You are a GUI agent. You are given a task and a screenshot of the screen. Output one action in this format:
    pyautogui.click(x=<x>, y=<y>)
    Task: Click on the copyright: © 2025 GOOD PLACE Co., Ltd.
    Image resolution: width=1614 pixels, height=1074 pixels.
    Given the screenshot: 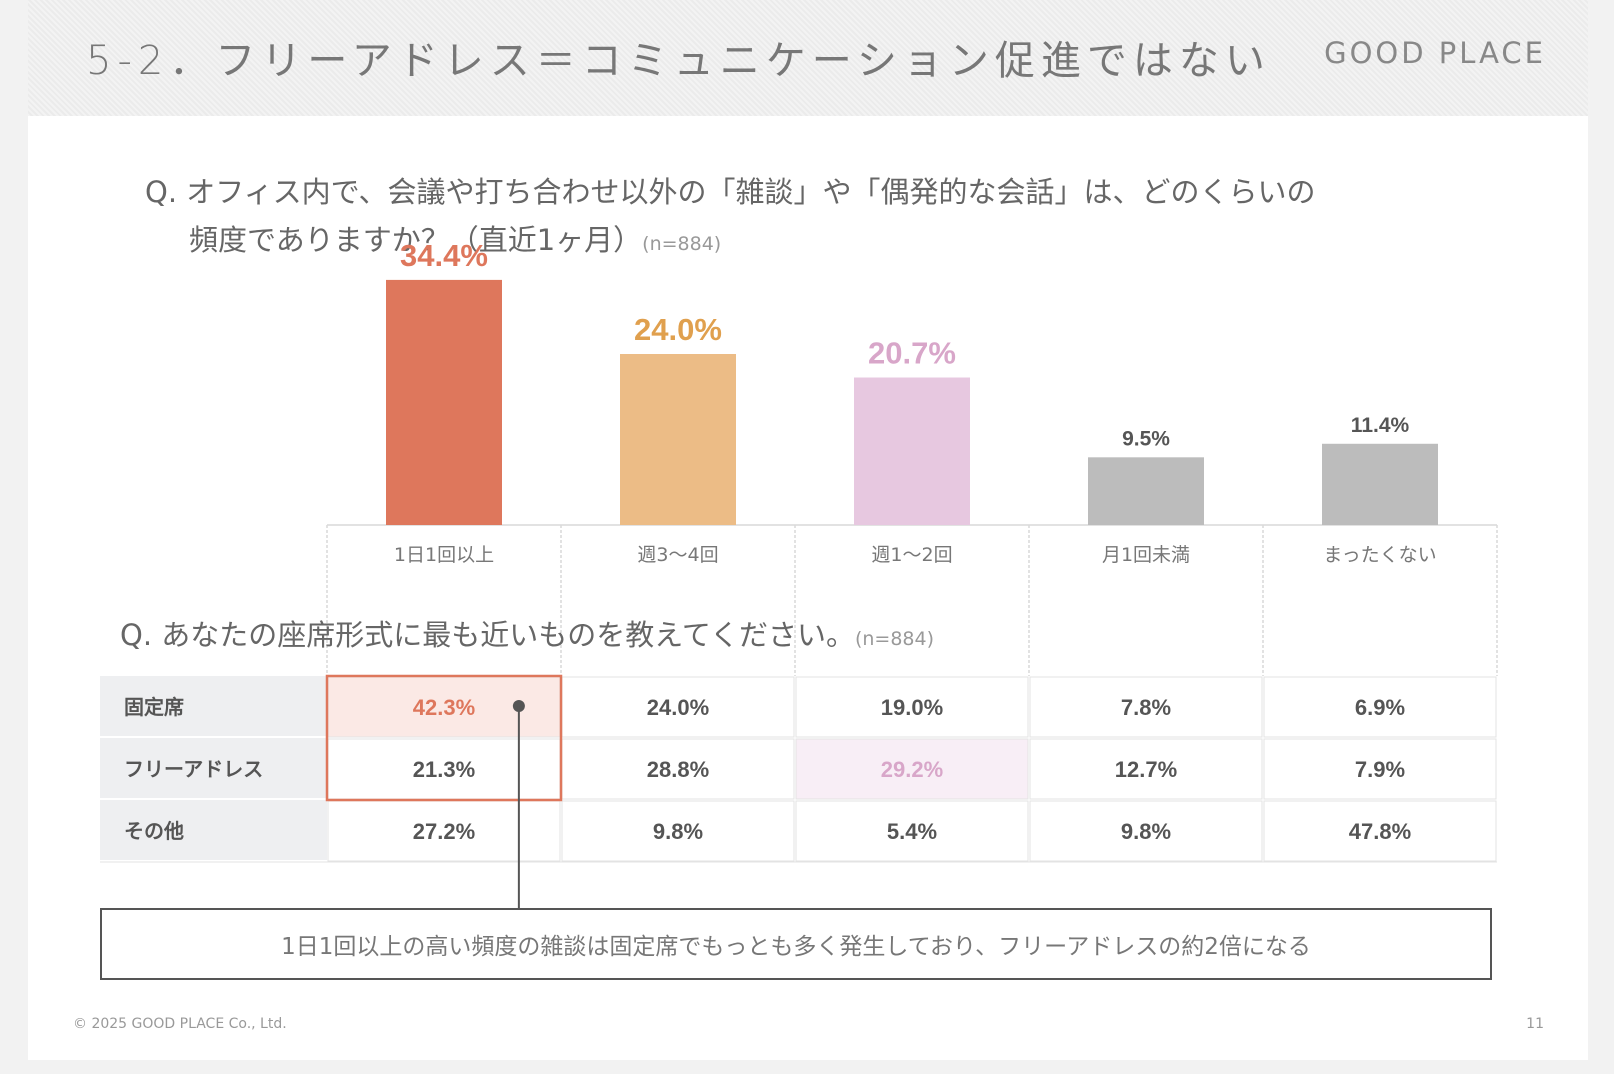 What is the action you would take?
    pyautogui.click(x=180, y=1024)
    